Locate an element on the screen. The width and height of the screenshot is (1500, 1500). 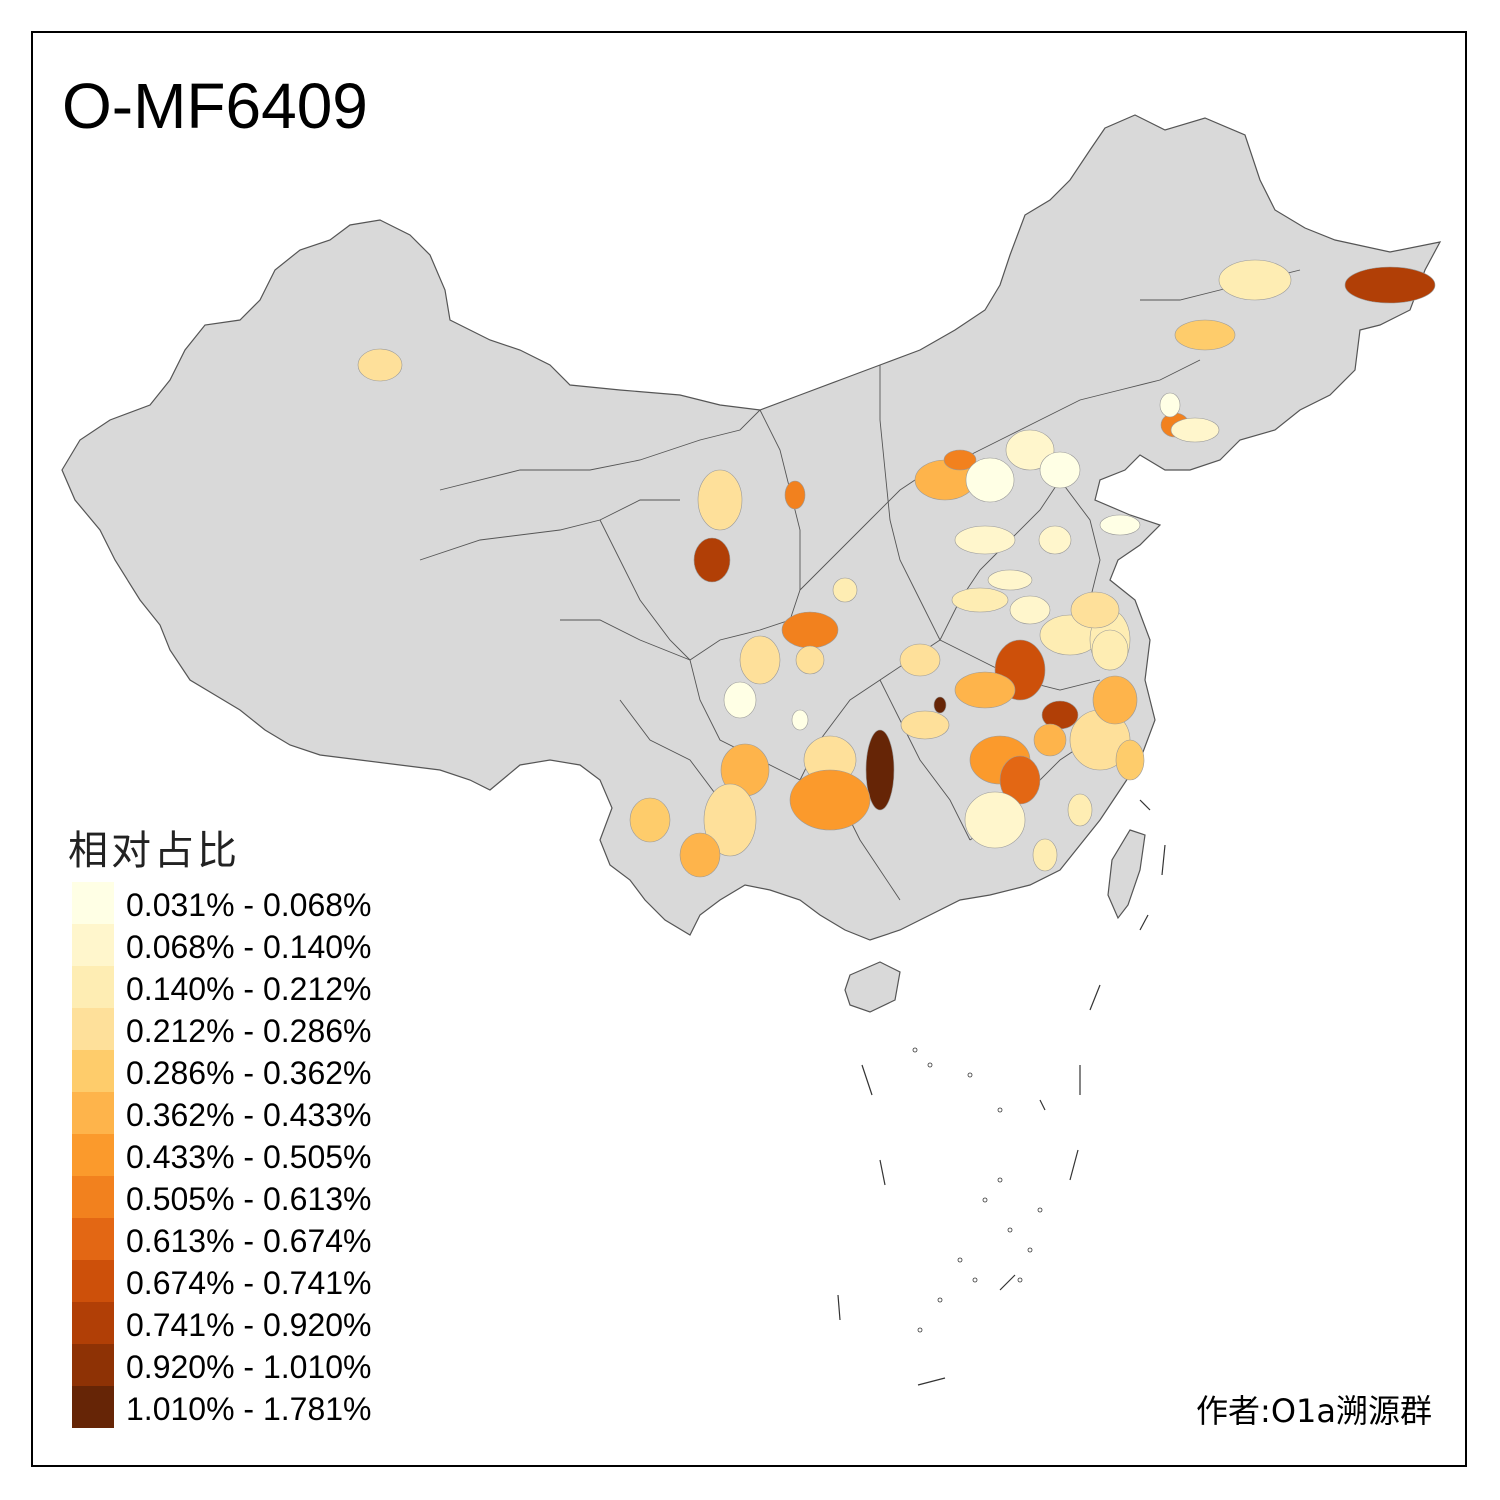
legend-item: 0.505% - 0.613% is located at coordinates (252, 1197).